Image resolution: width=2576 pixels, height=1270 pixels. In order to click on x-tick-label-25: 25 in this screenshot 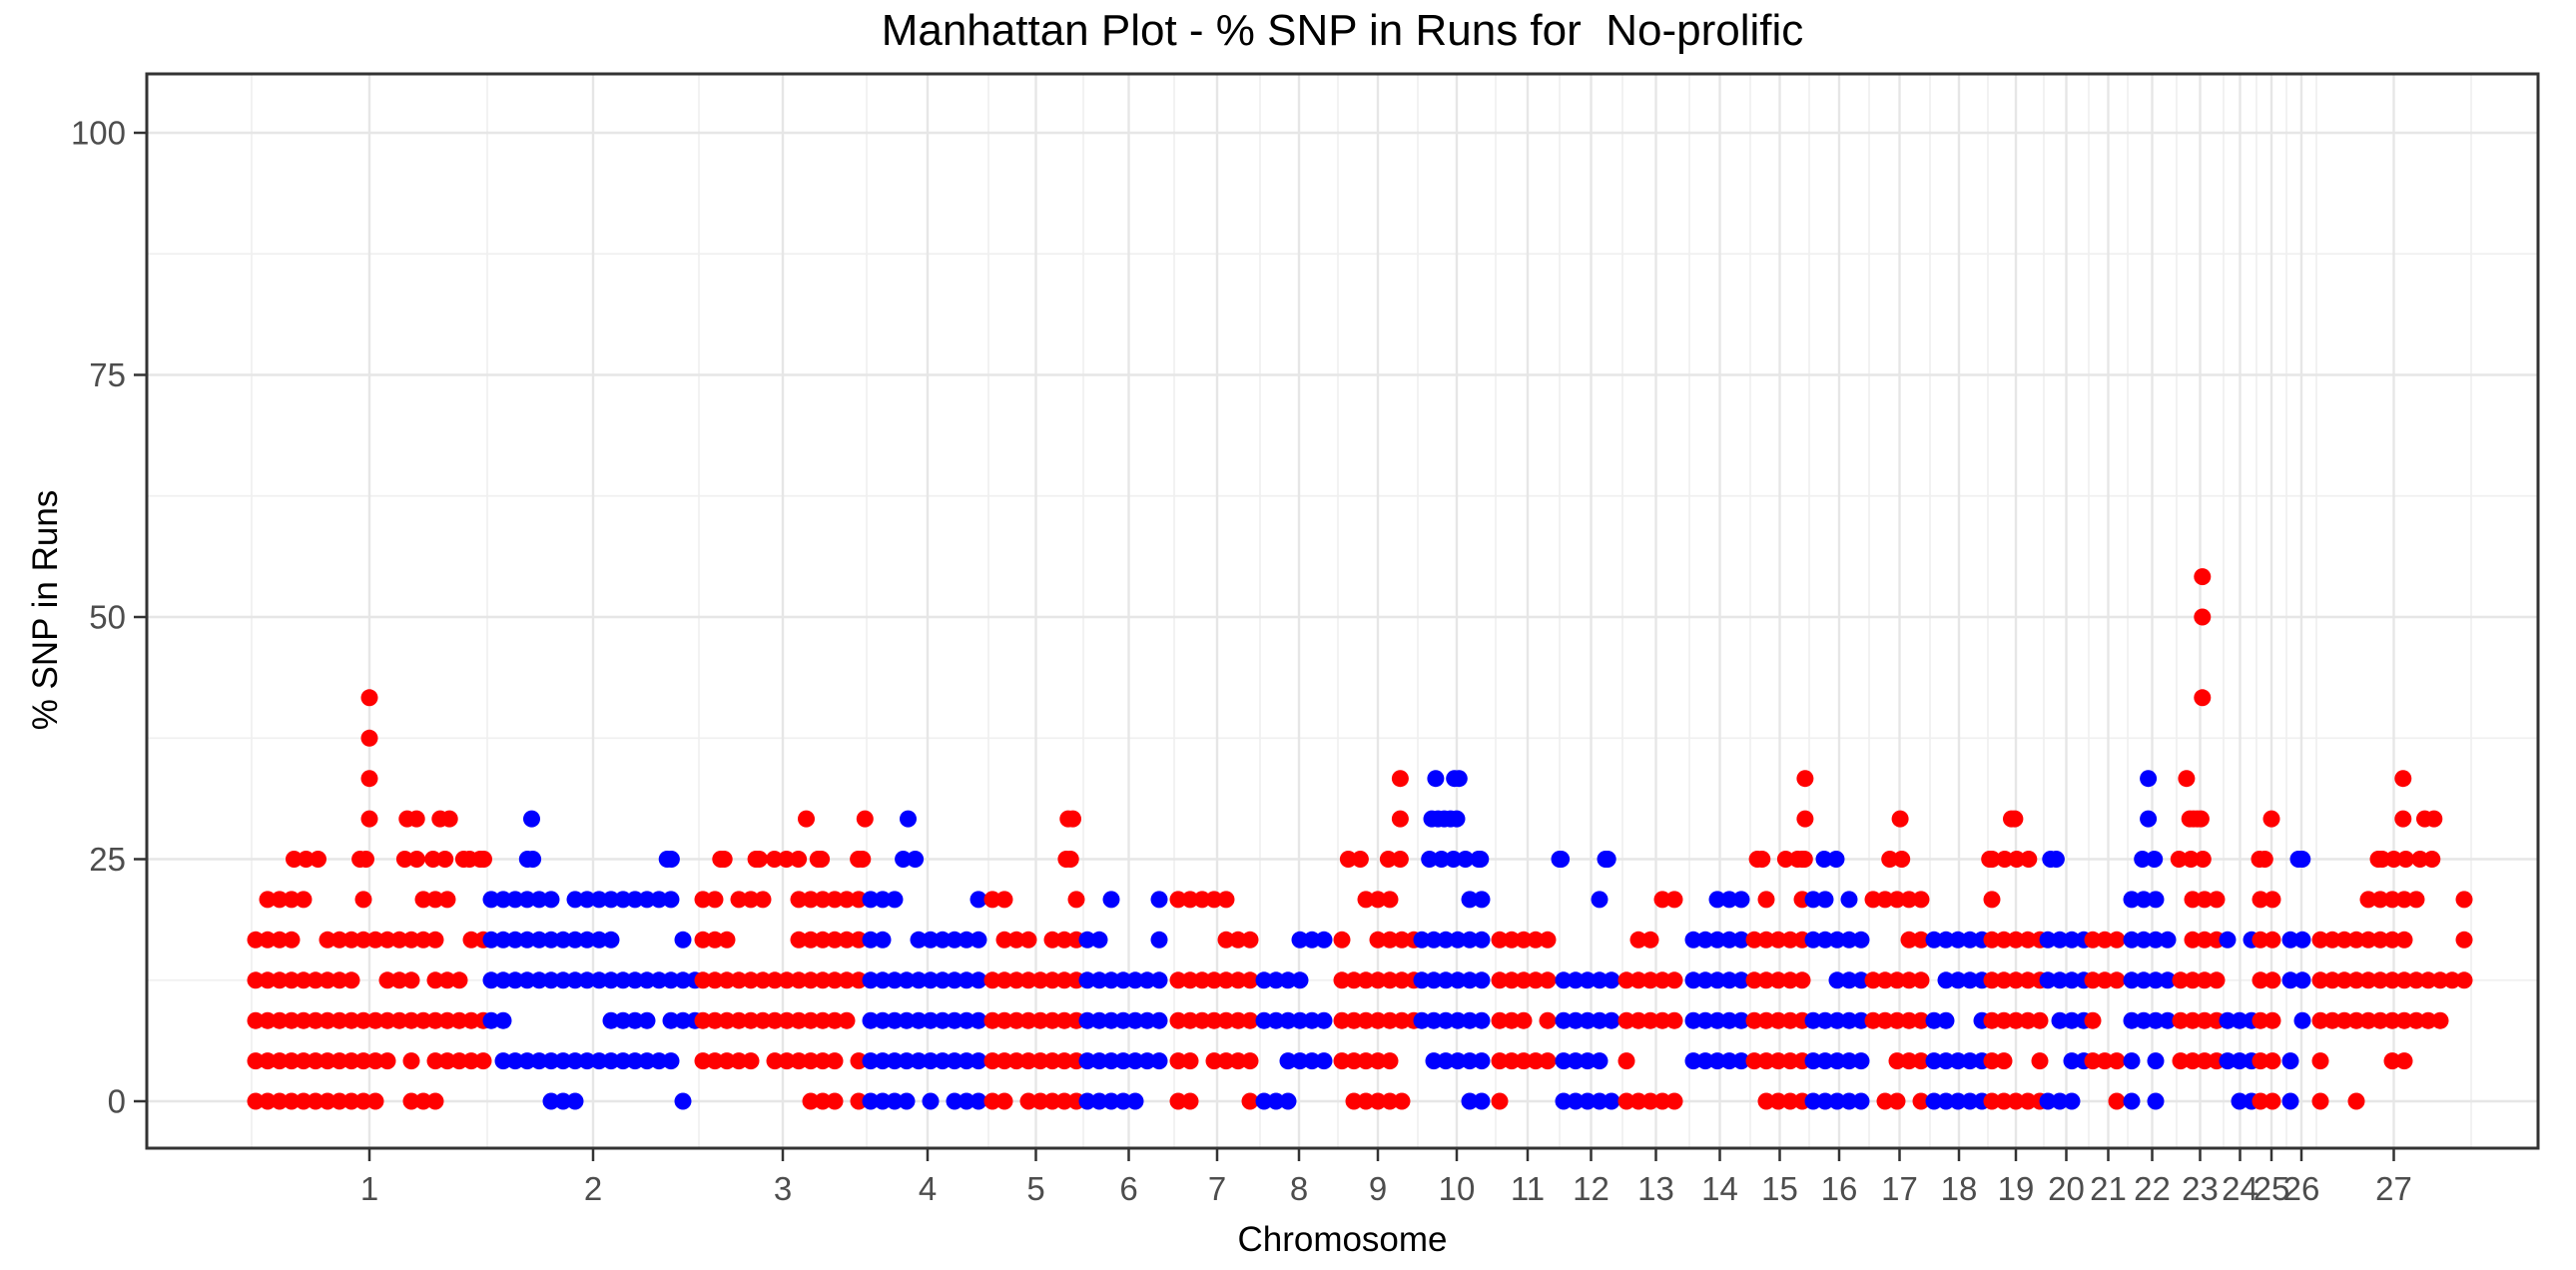, I will do `click(2272, 1188)`.